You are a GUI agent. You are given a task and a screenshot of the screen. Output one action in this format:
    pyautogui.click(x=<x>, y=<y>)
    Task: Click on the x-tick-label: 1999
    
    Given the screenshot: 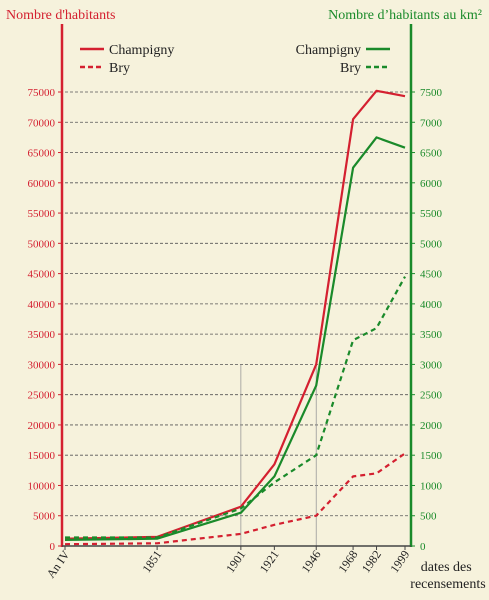 What is the action you would take?
    pyautogui.click(x=399, y=562)
    